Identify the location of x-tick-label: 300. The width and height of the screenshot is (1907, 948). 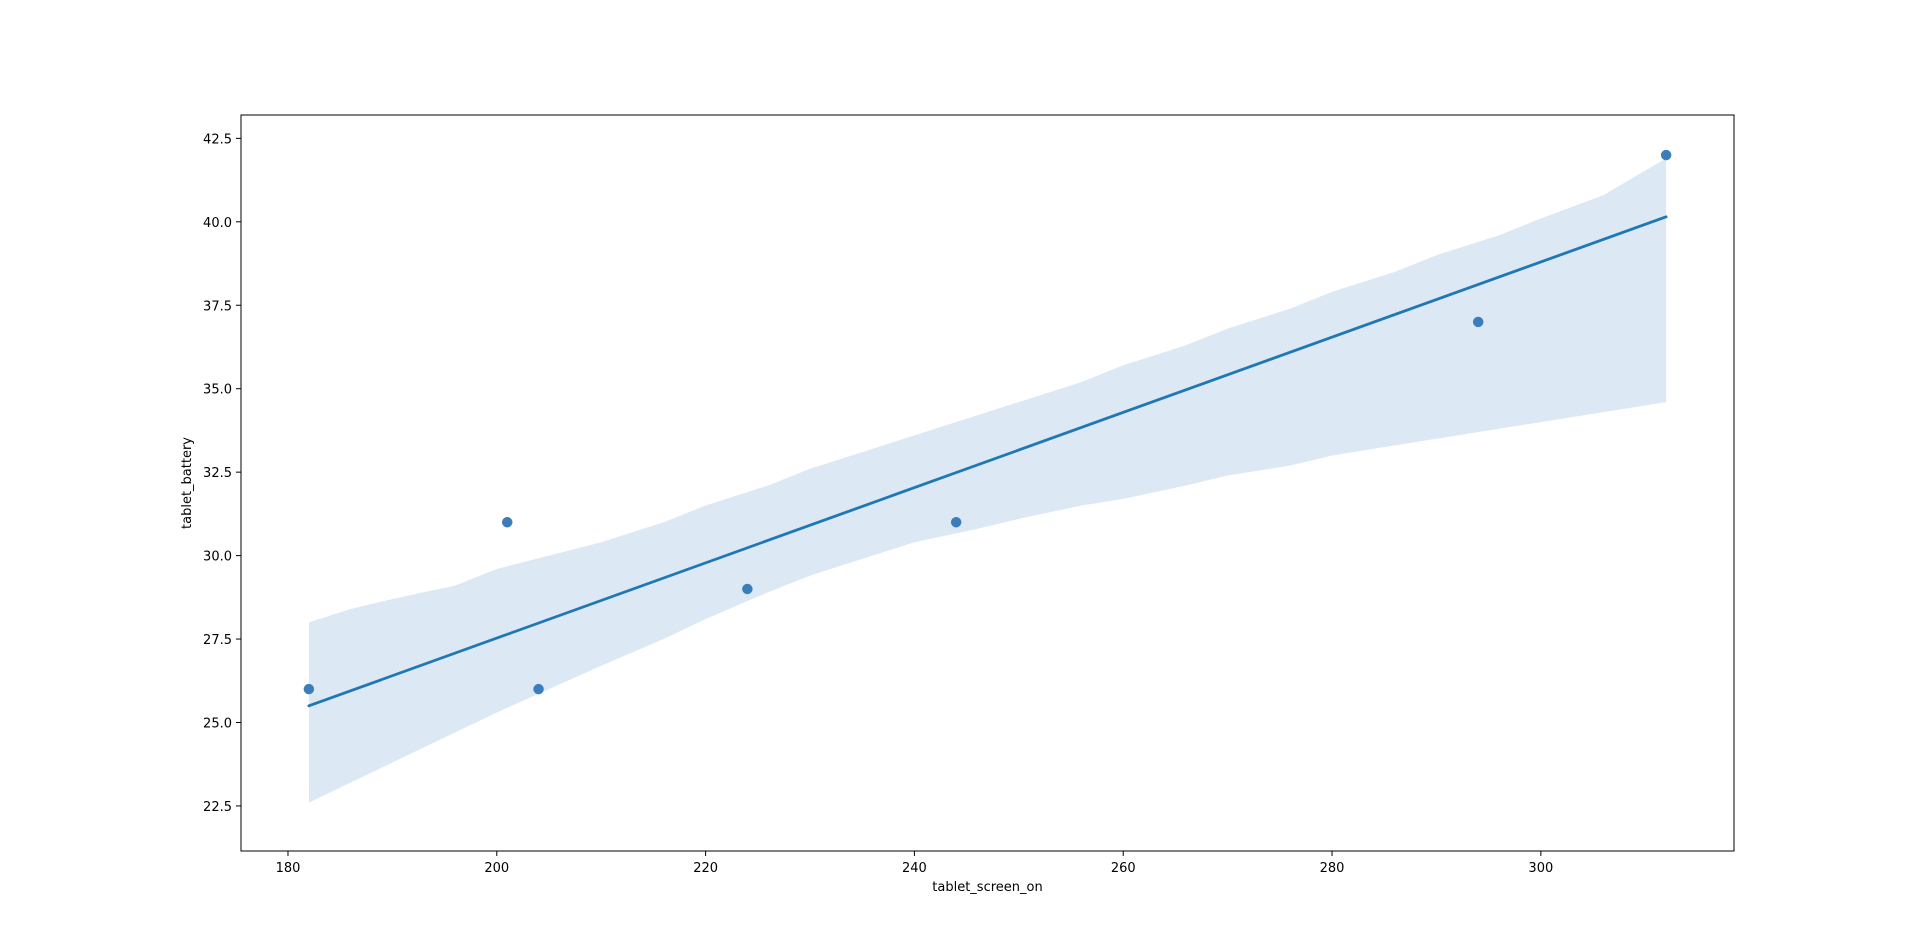
(1540, 868).